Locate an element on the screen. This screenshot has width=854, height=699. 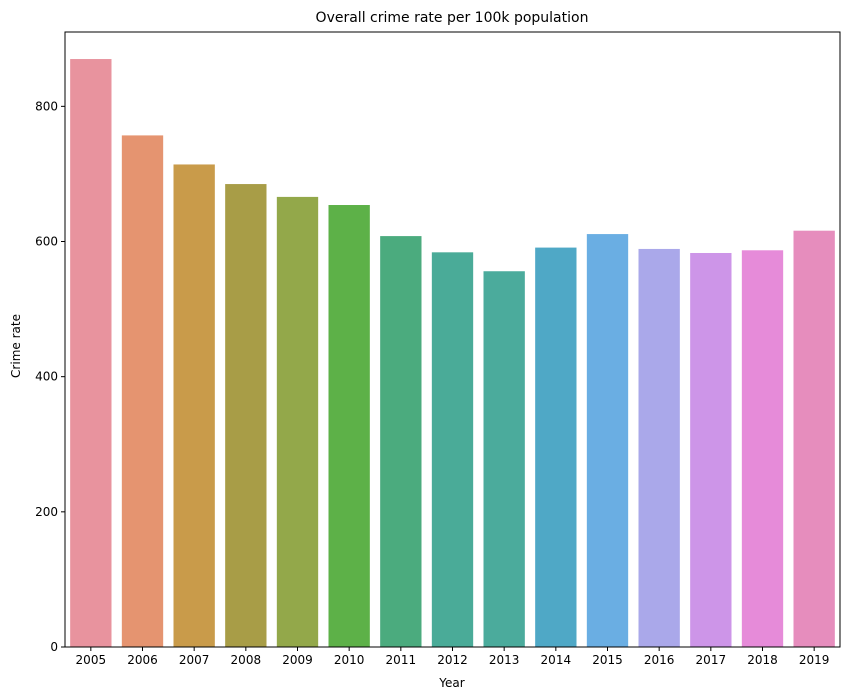
bar-2011 is located at coordinates (401, 441).